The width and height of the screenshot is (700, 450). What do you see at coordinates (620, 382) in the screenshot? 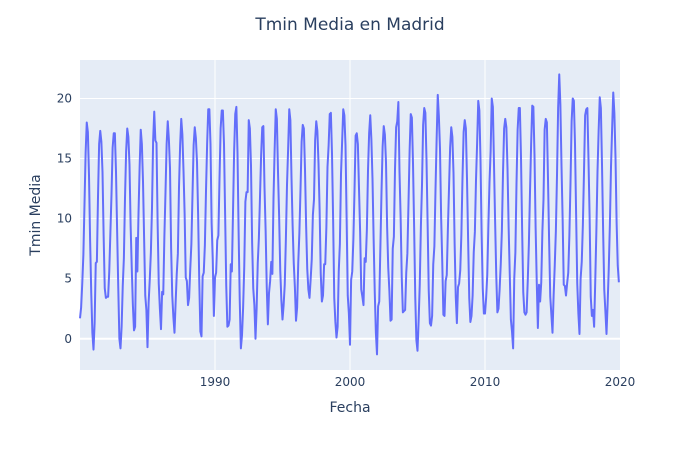
I see `x-tick-label: 2020` at bounding box center [620, 382].